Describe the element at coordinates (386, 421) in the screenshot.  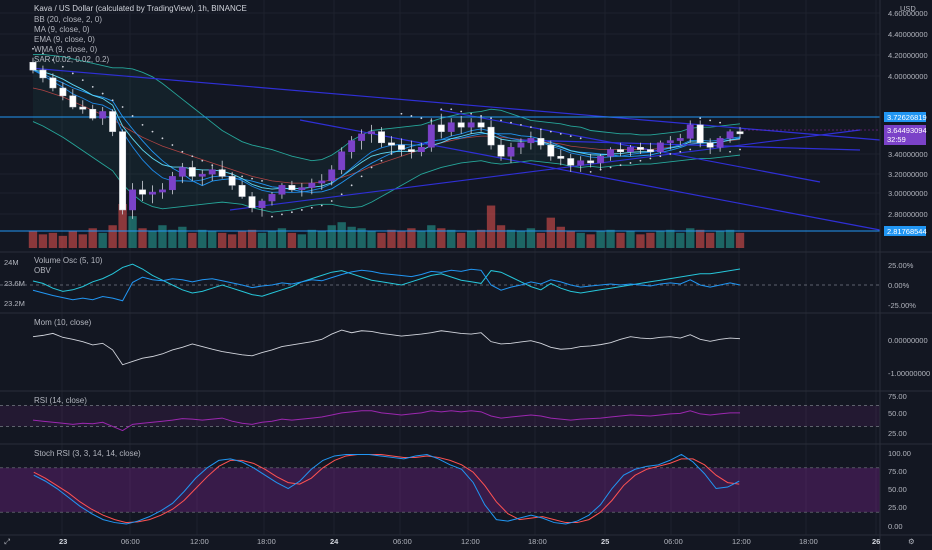
I see `rsi-line` at that location.